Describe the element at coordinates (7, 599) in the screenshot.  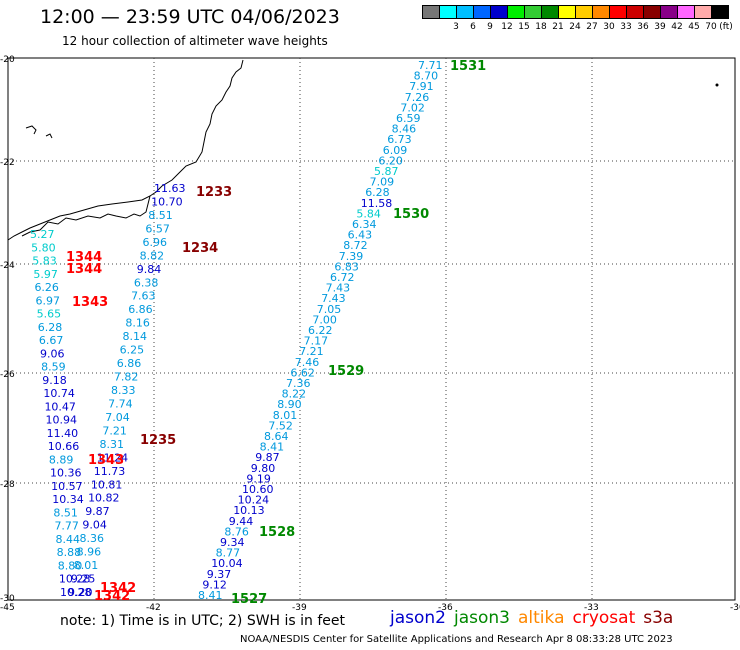
I see `y-tick-label: -30` at that location.